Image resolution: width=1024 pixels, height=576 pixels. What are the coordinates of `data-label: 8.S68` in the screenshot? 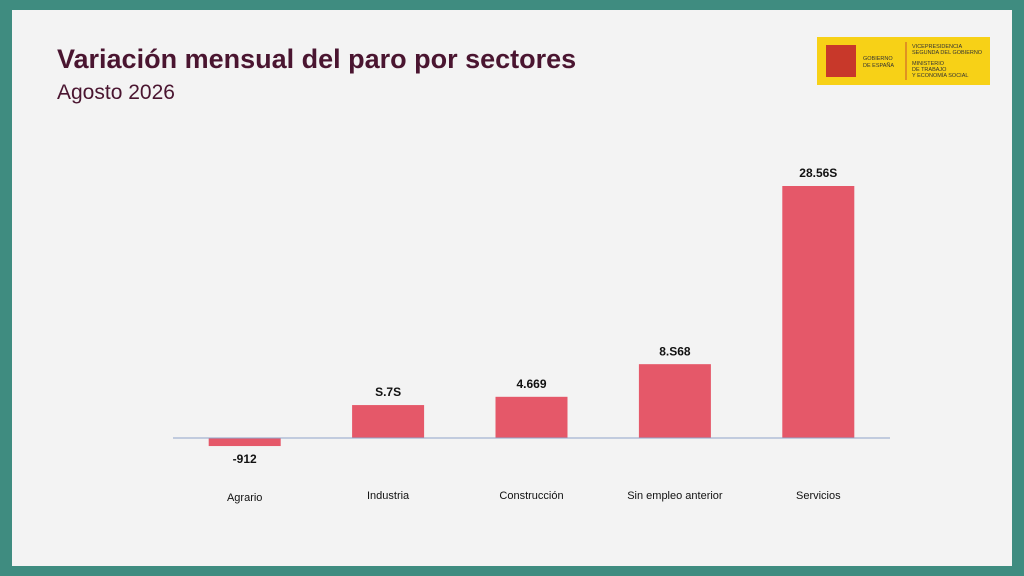 It's located at (675, 351).